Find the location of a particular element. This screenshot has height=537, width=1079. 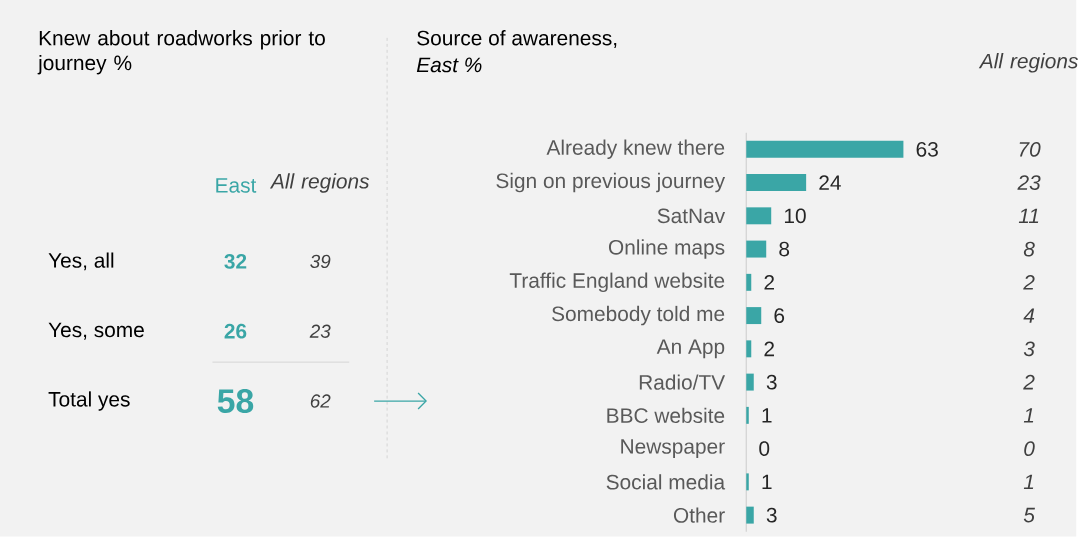

data-label: 10 is located at coordinates (795, 216).